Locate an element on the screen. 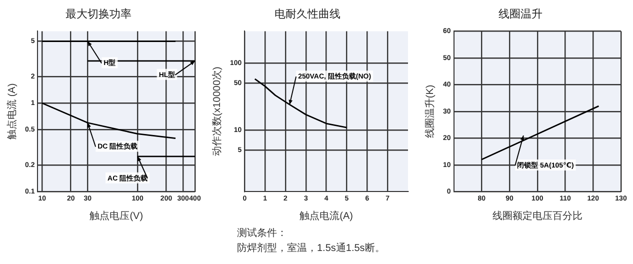 The height and width of the screenshot is (264, 633). x-axis-title: 触点电压(V) is located at coordinates (117, 216).